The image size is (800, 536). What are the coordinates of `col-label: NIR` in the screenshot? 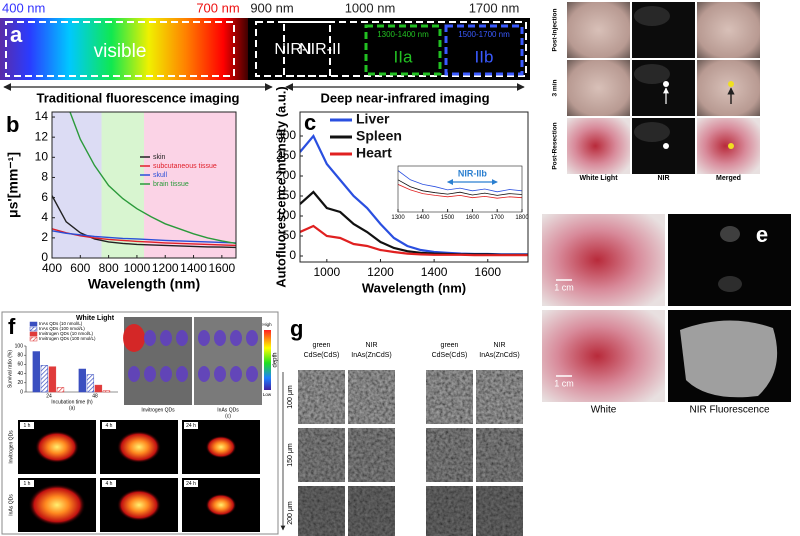 It's located at (663, 178).